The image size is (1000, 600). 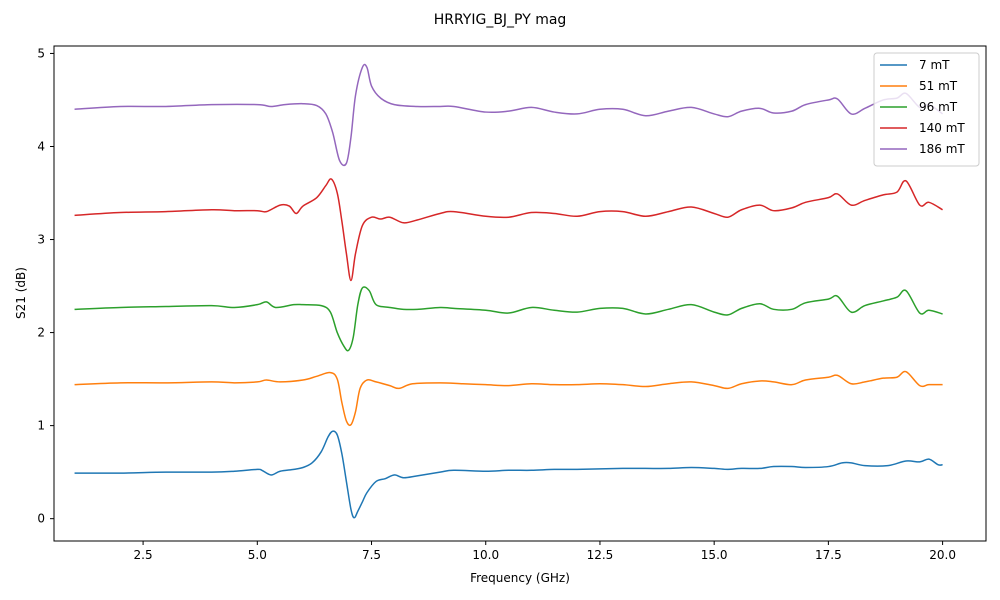 I want to click on x-tick-label: 15.0, so click(x=714, y=555).